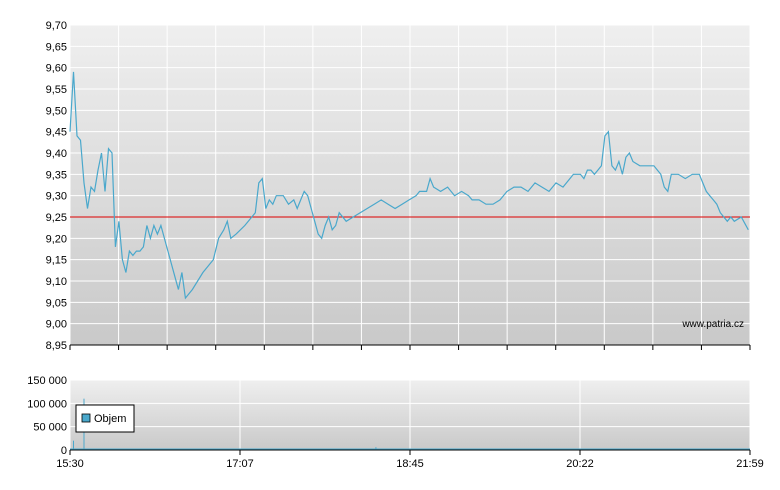  I want to click on volume-y-tick-label: 0, so click(64, 451).